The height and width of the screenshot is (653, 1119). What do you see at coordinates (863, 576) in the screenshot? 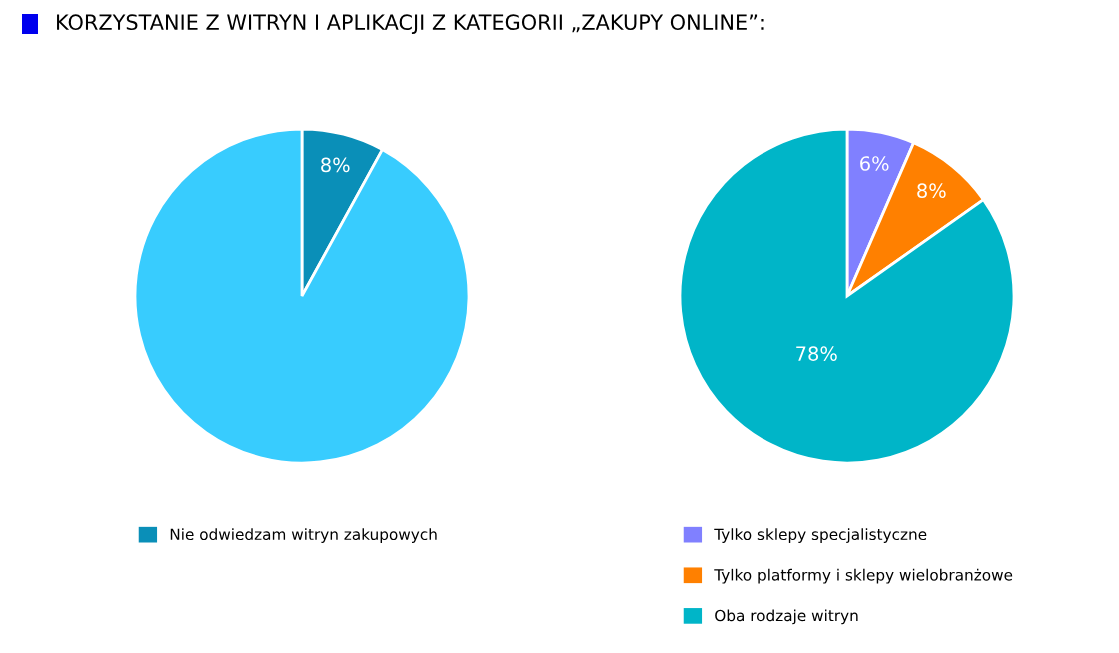
I see `legend-label: Tylko platformy i sklepy wielobranżowe` at bounding box center [863, 576].